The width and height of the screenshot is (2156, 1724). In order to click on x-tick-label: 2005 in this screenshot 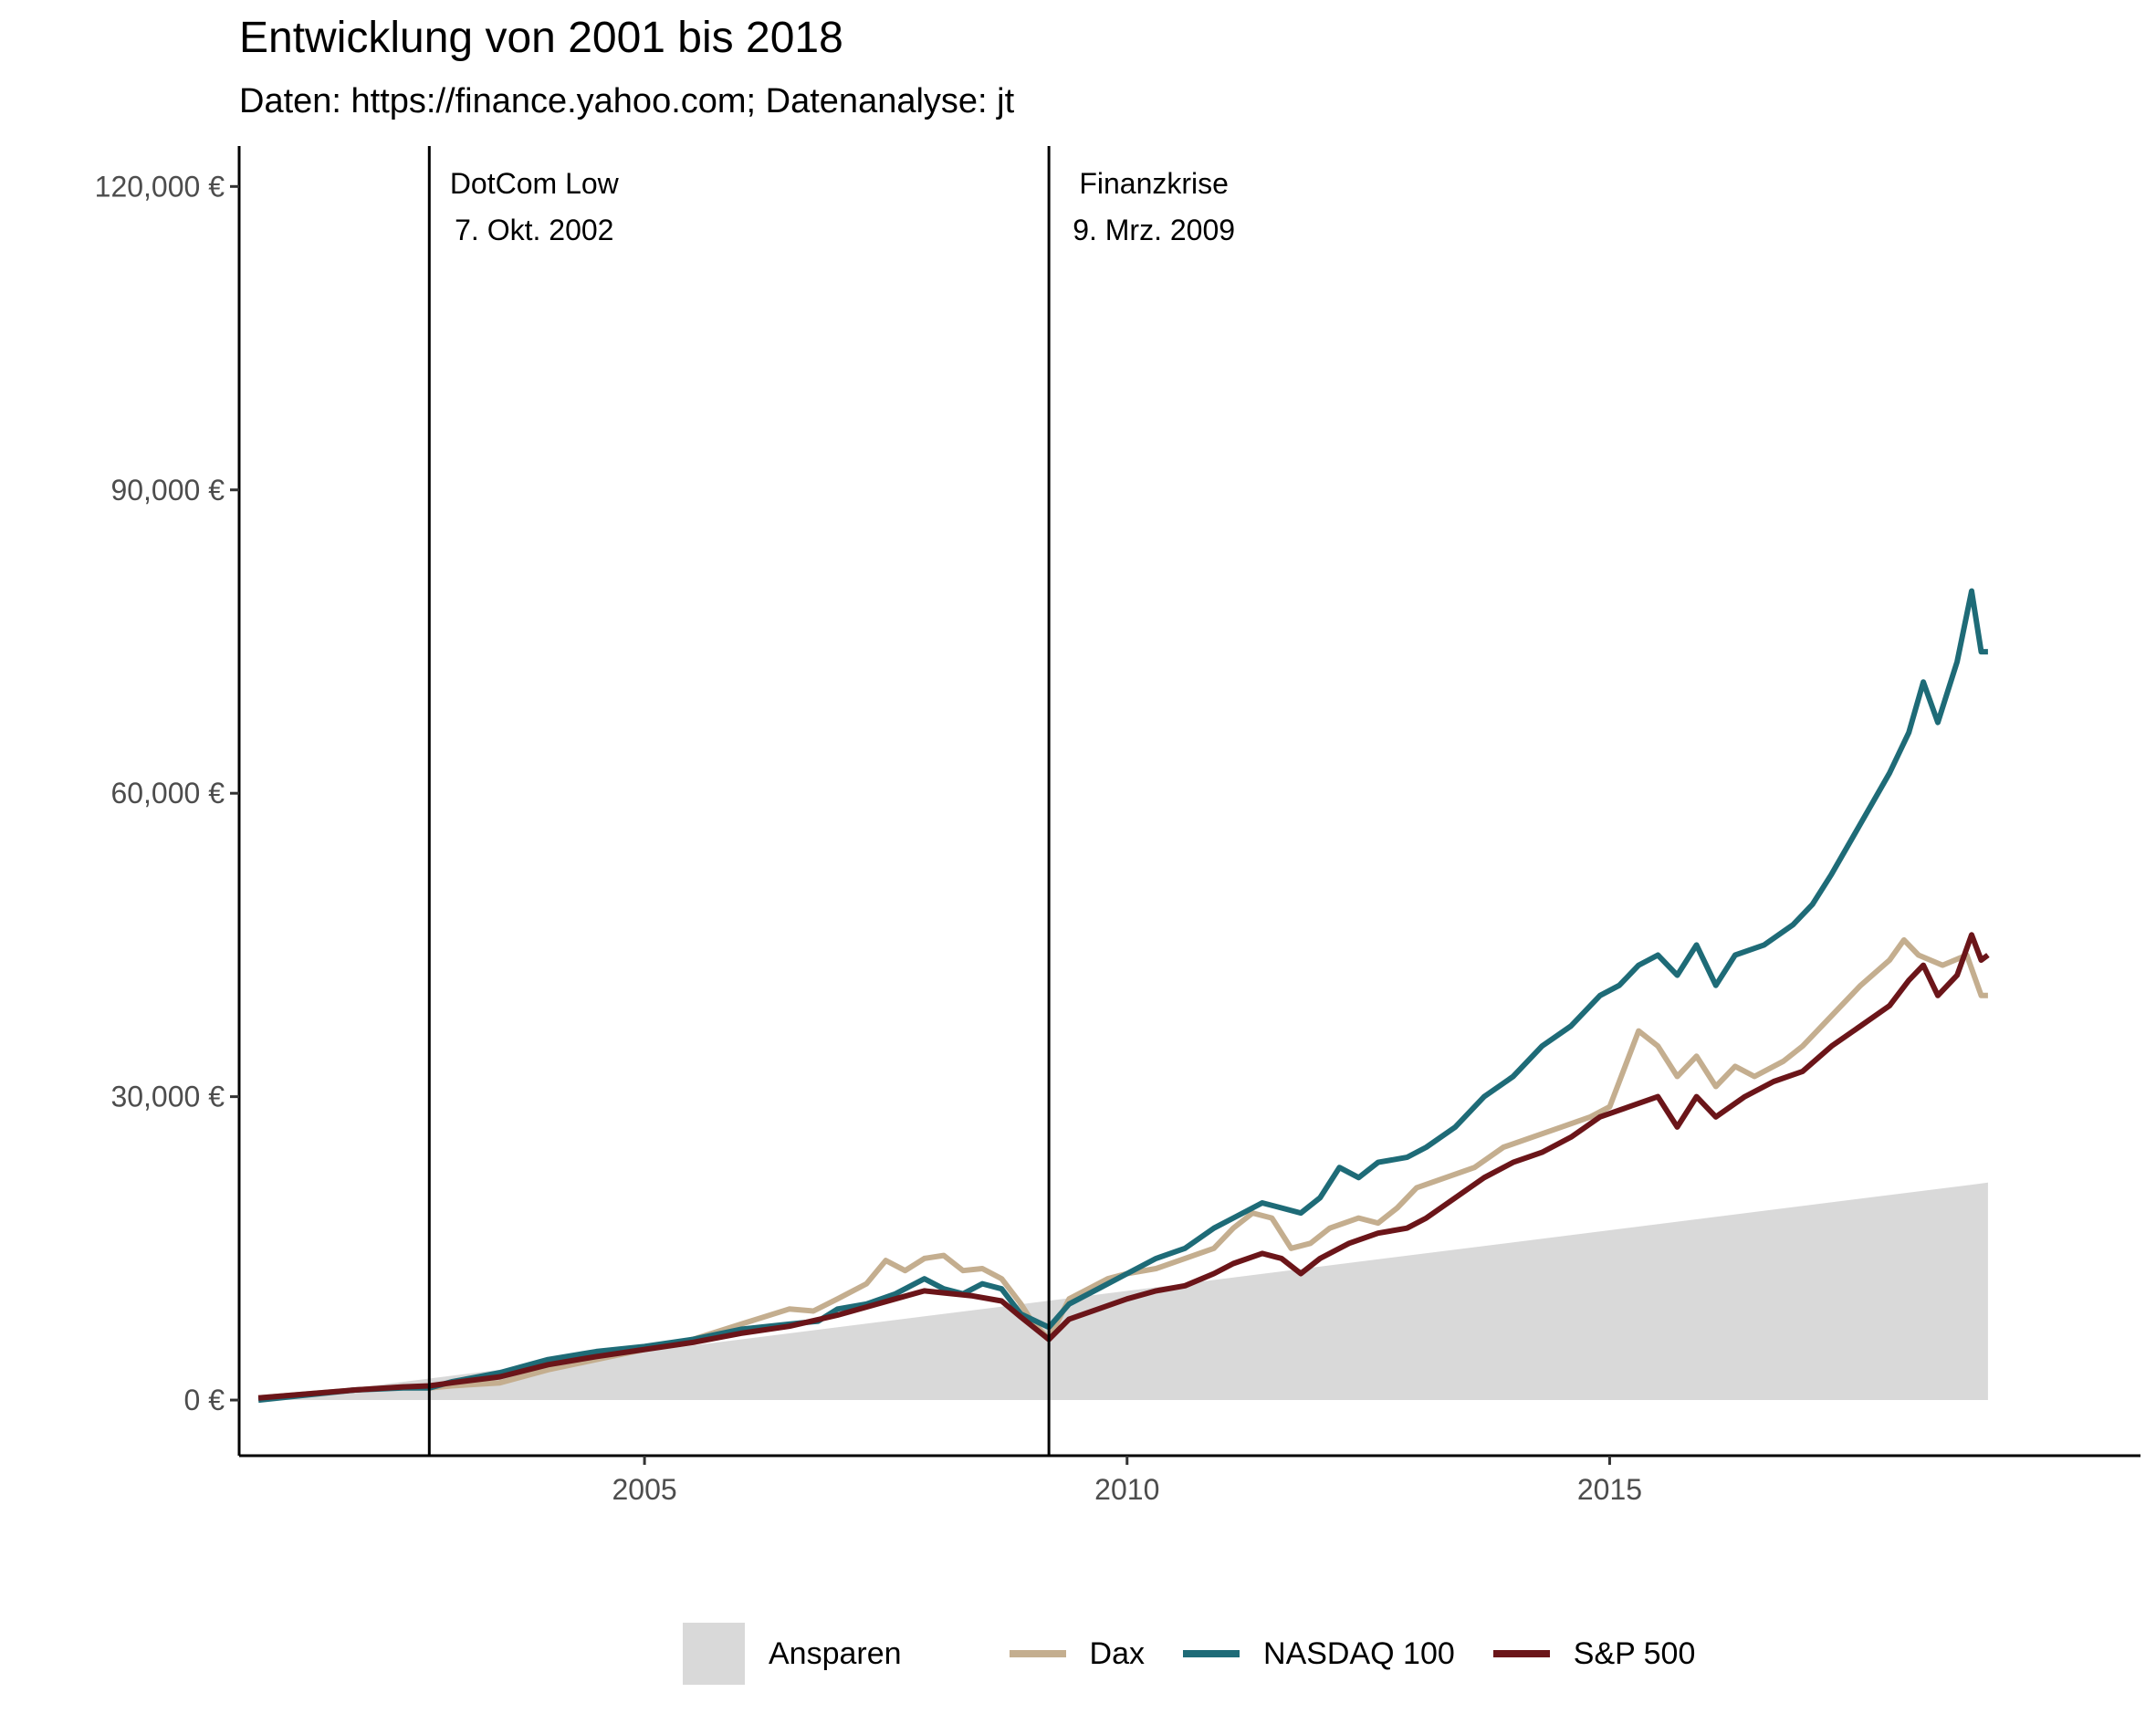, I will do `click(644, 1489)`.